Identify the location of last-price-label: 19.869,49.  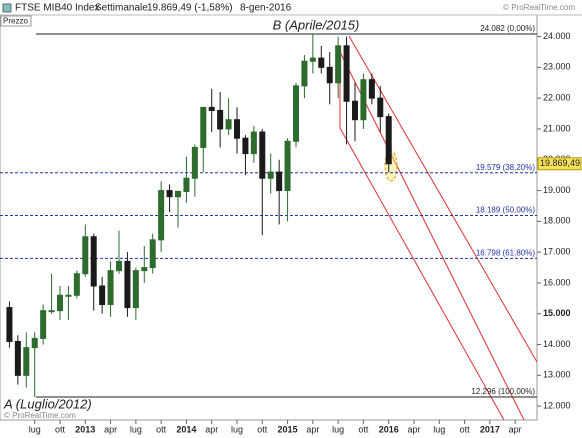
(560, 163).